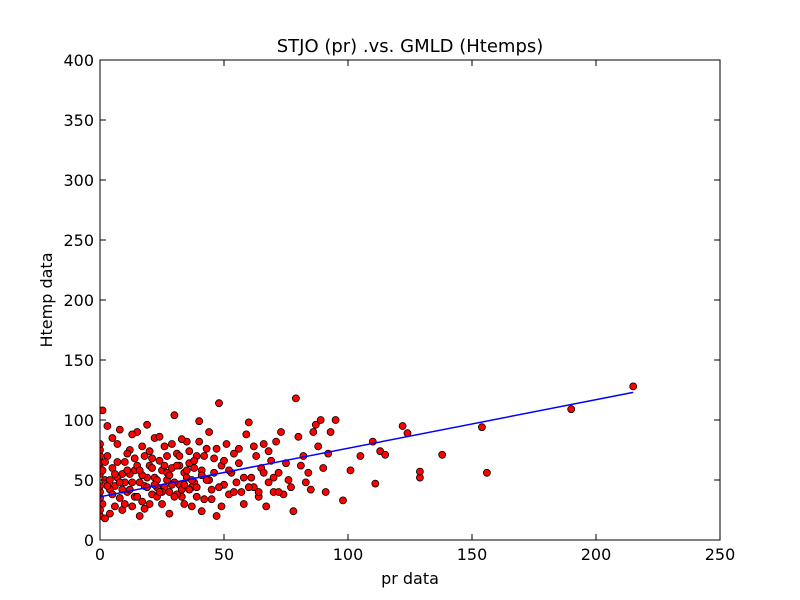 The width and height of the screenshot is (800, 600). What do you see at coordinates (720, 554) in the screenshot?
I see `x-tick-label: 250` at bounding box center [720, 554].